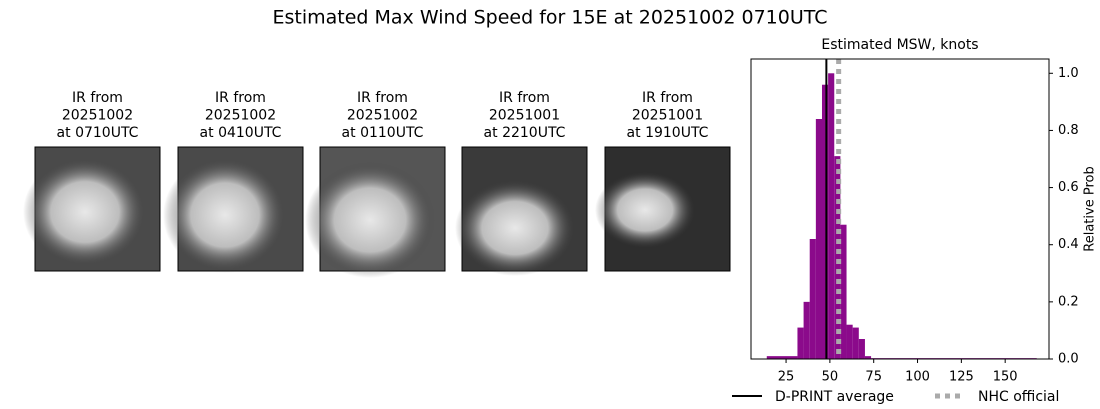 Image resolution: width=1100 pixels, height=409 pixels. What do you see at coordinates (830, 377) in the screenshot?
I see `x-tick-label: 50` at bounding box center [830, 377].